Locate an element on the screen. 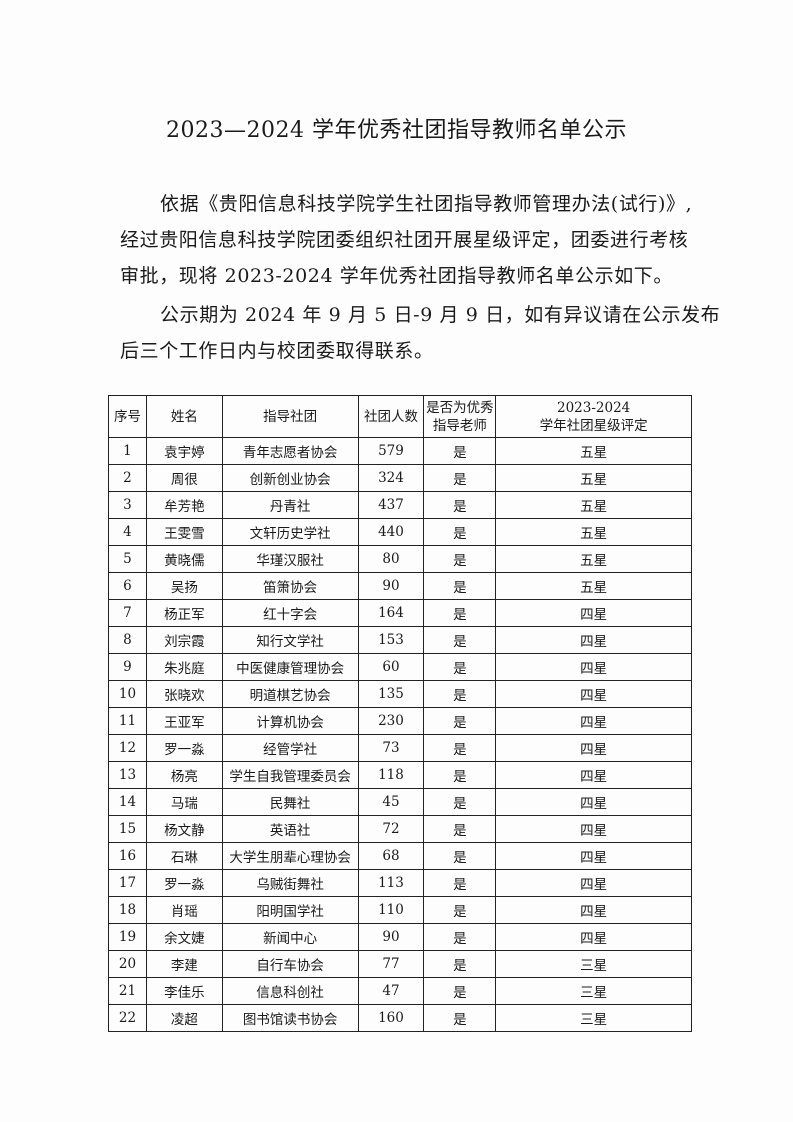 The image size is (793, 1122). teacher-name-cell: 杨正军 is located at coordinates (184, 613).